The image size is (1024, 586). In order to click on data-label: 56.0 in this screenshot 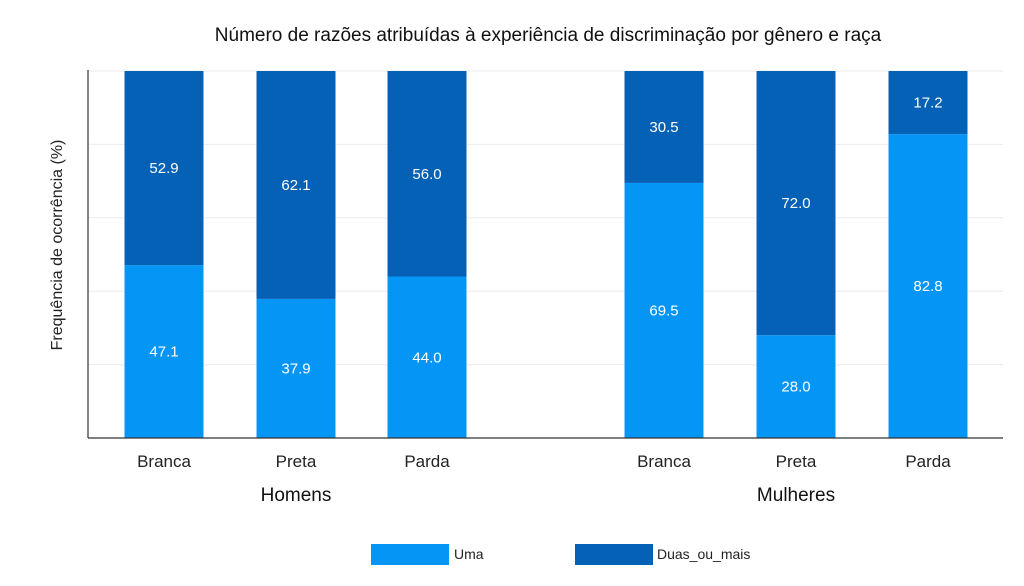, I will do `click(426, 174)`.